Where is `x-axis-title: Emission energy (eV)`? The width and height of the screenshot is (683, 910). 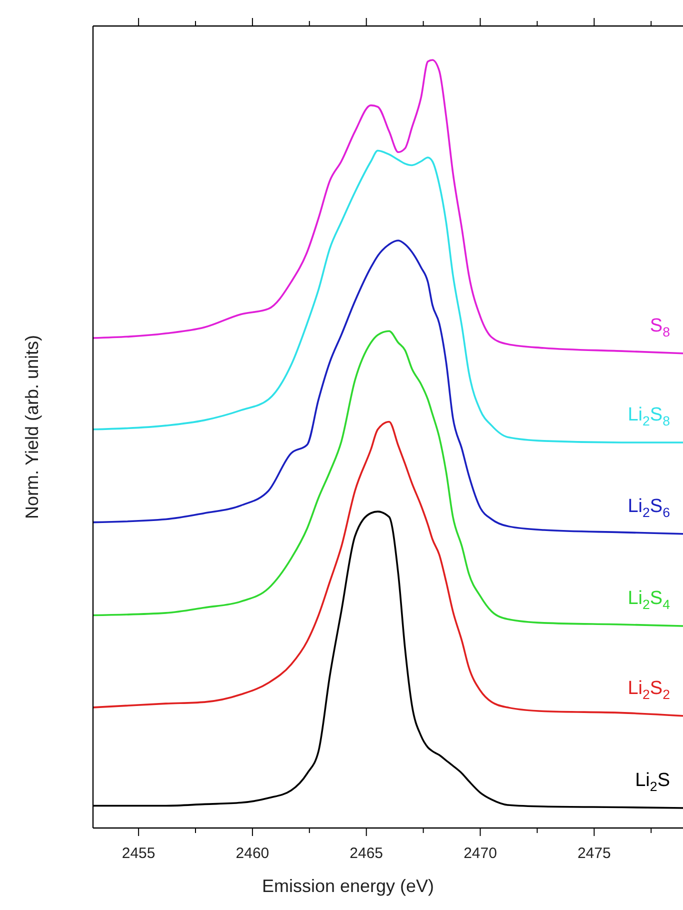
x-axis-title: Emission energy (eV) is located at coordinates (348, 886).